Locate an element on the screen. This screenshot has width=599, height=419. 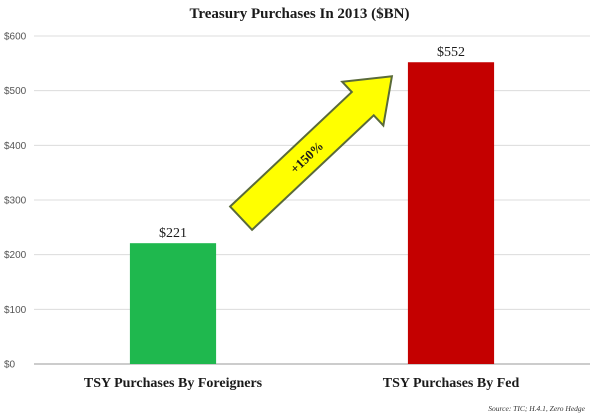
data-label: $552 is located at coordinates (451, 52).